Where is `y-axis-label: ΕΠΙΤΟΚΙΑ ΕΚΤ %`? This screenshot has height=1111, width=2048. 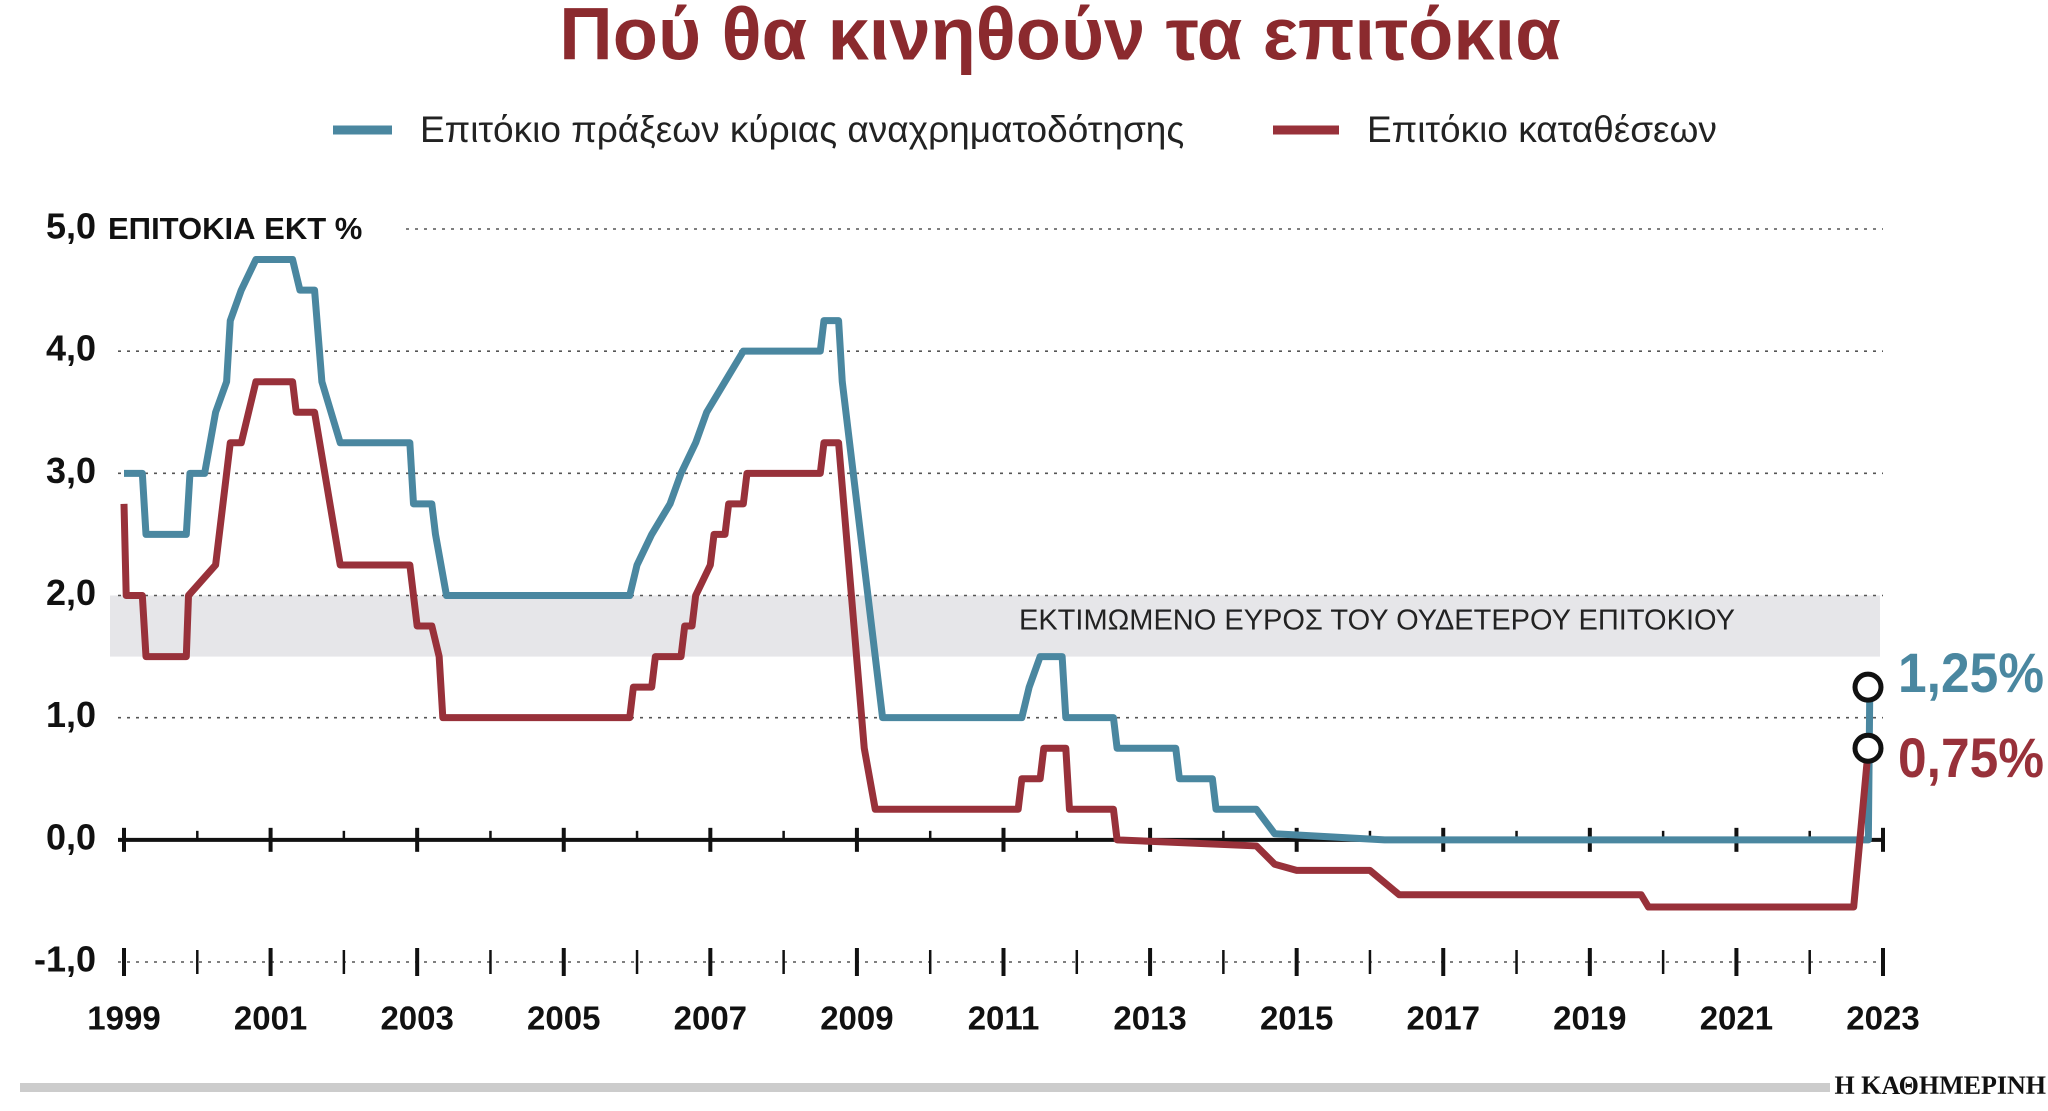
y-axis-label: ΕΠΙΤΟΚΙΑ ΕΚΤ % is located at coordinates (235, 228).